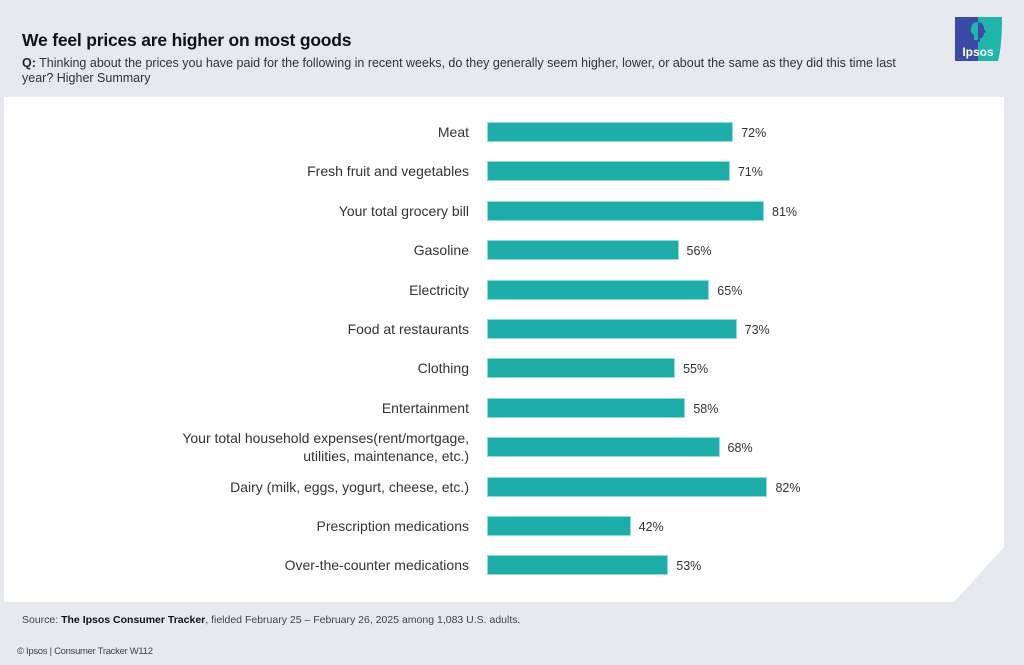 This screenshot has height=665, width=1024. I want to click on category-label: Clothing, so click(443, 368).